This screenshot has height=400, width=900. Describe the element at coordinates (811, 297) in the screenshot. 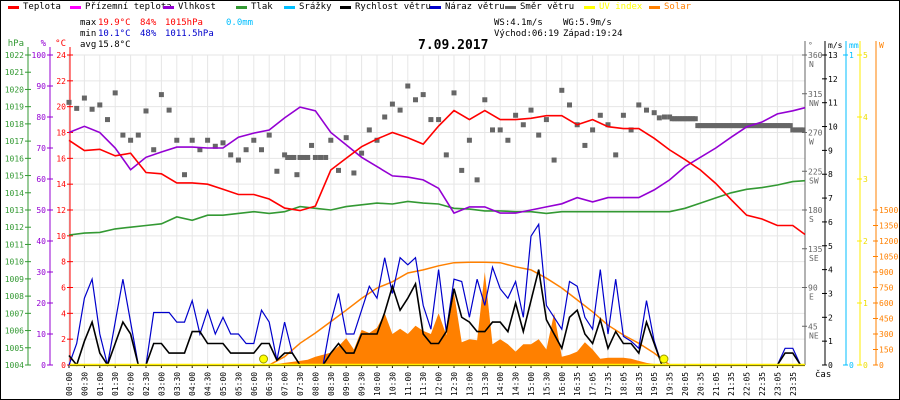

I see `compass-label: E` at that location.